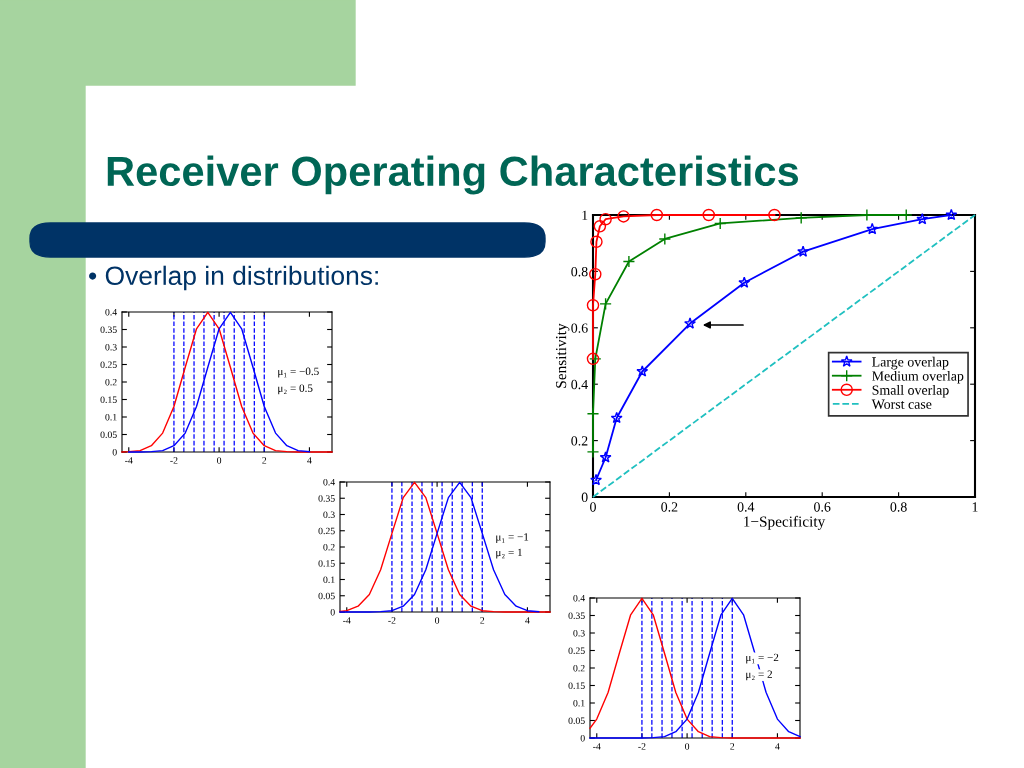 This screenshot has width=1024, height=768. What do you see at coordinates (910, 391) in the screenshot?
I see `legend-label: Small overlap` at bounding box center [910, 391].